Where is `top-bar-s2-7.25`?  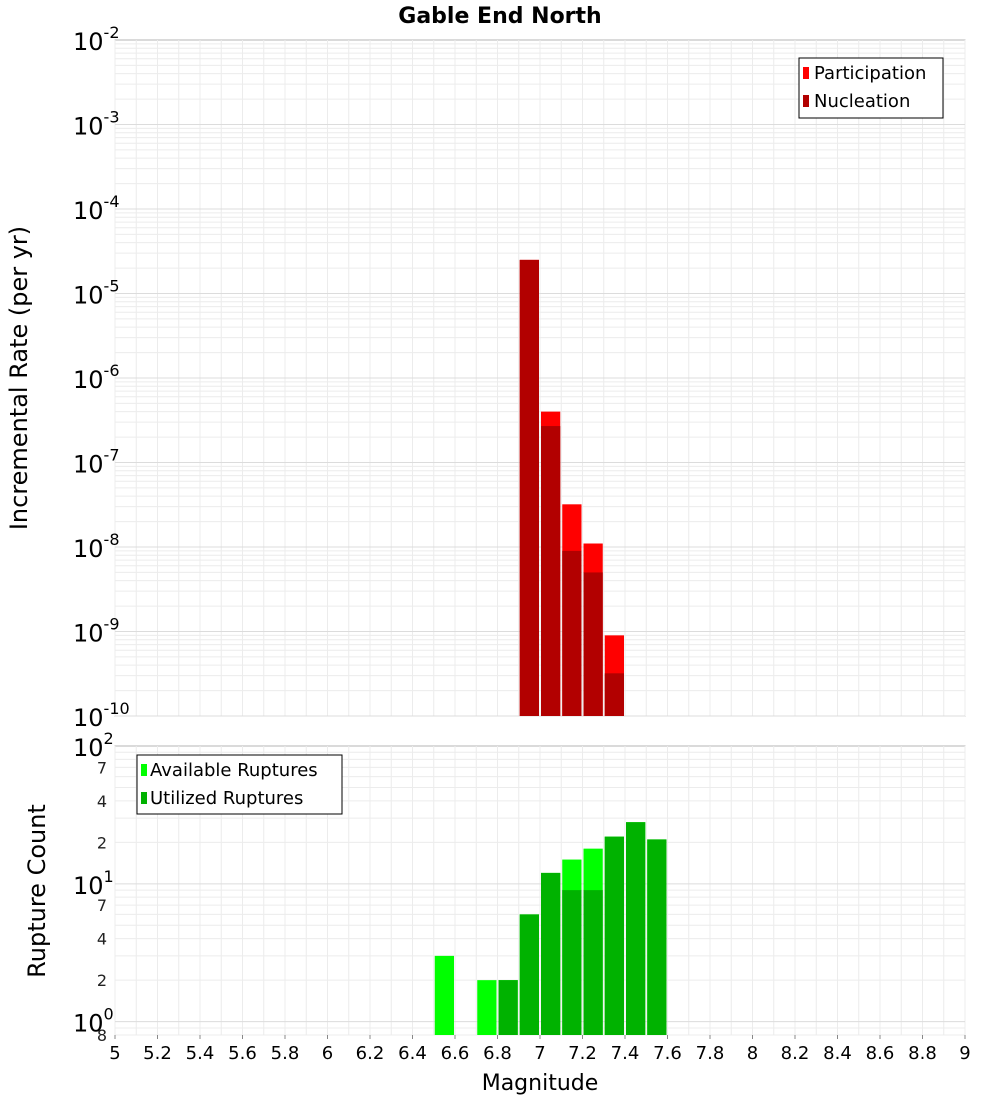 top-bar-s2-7.25 is located at coordinates (593, 644).